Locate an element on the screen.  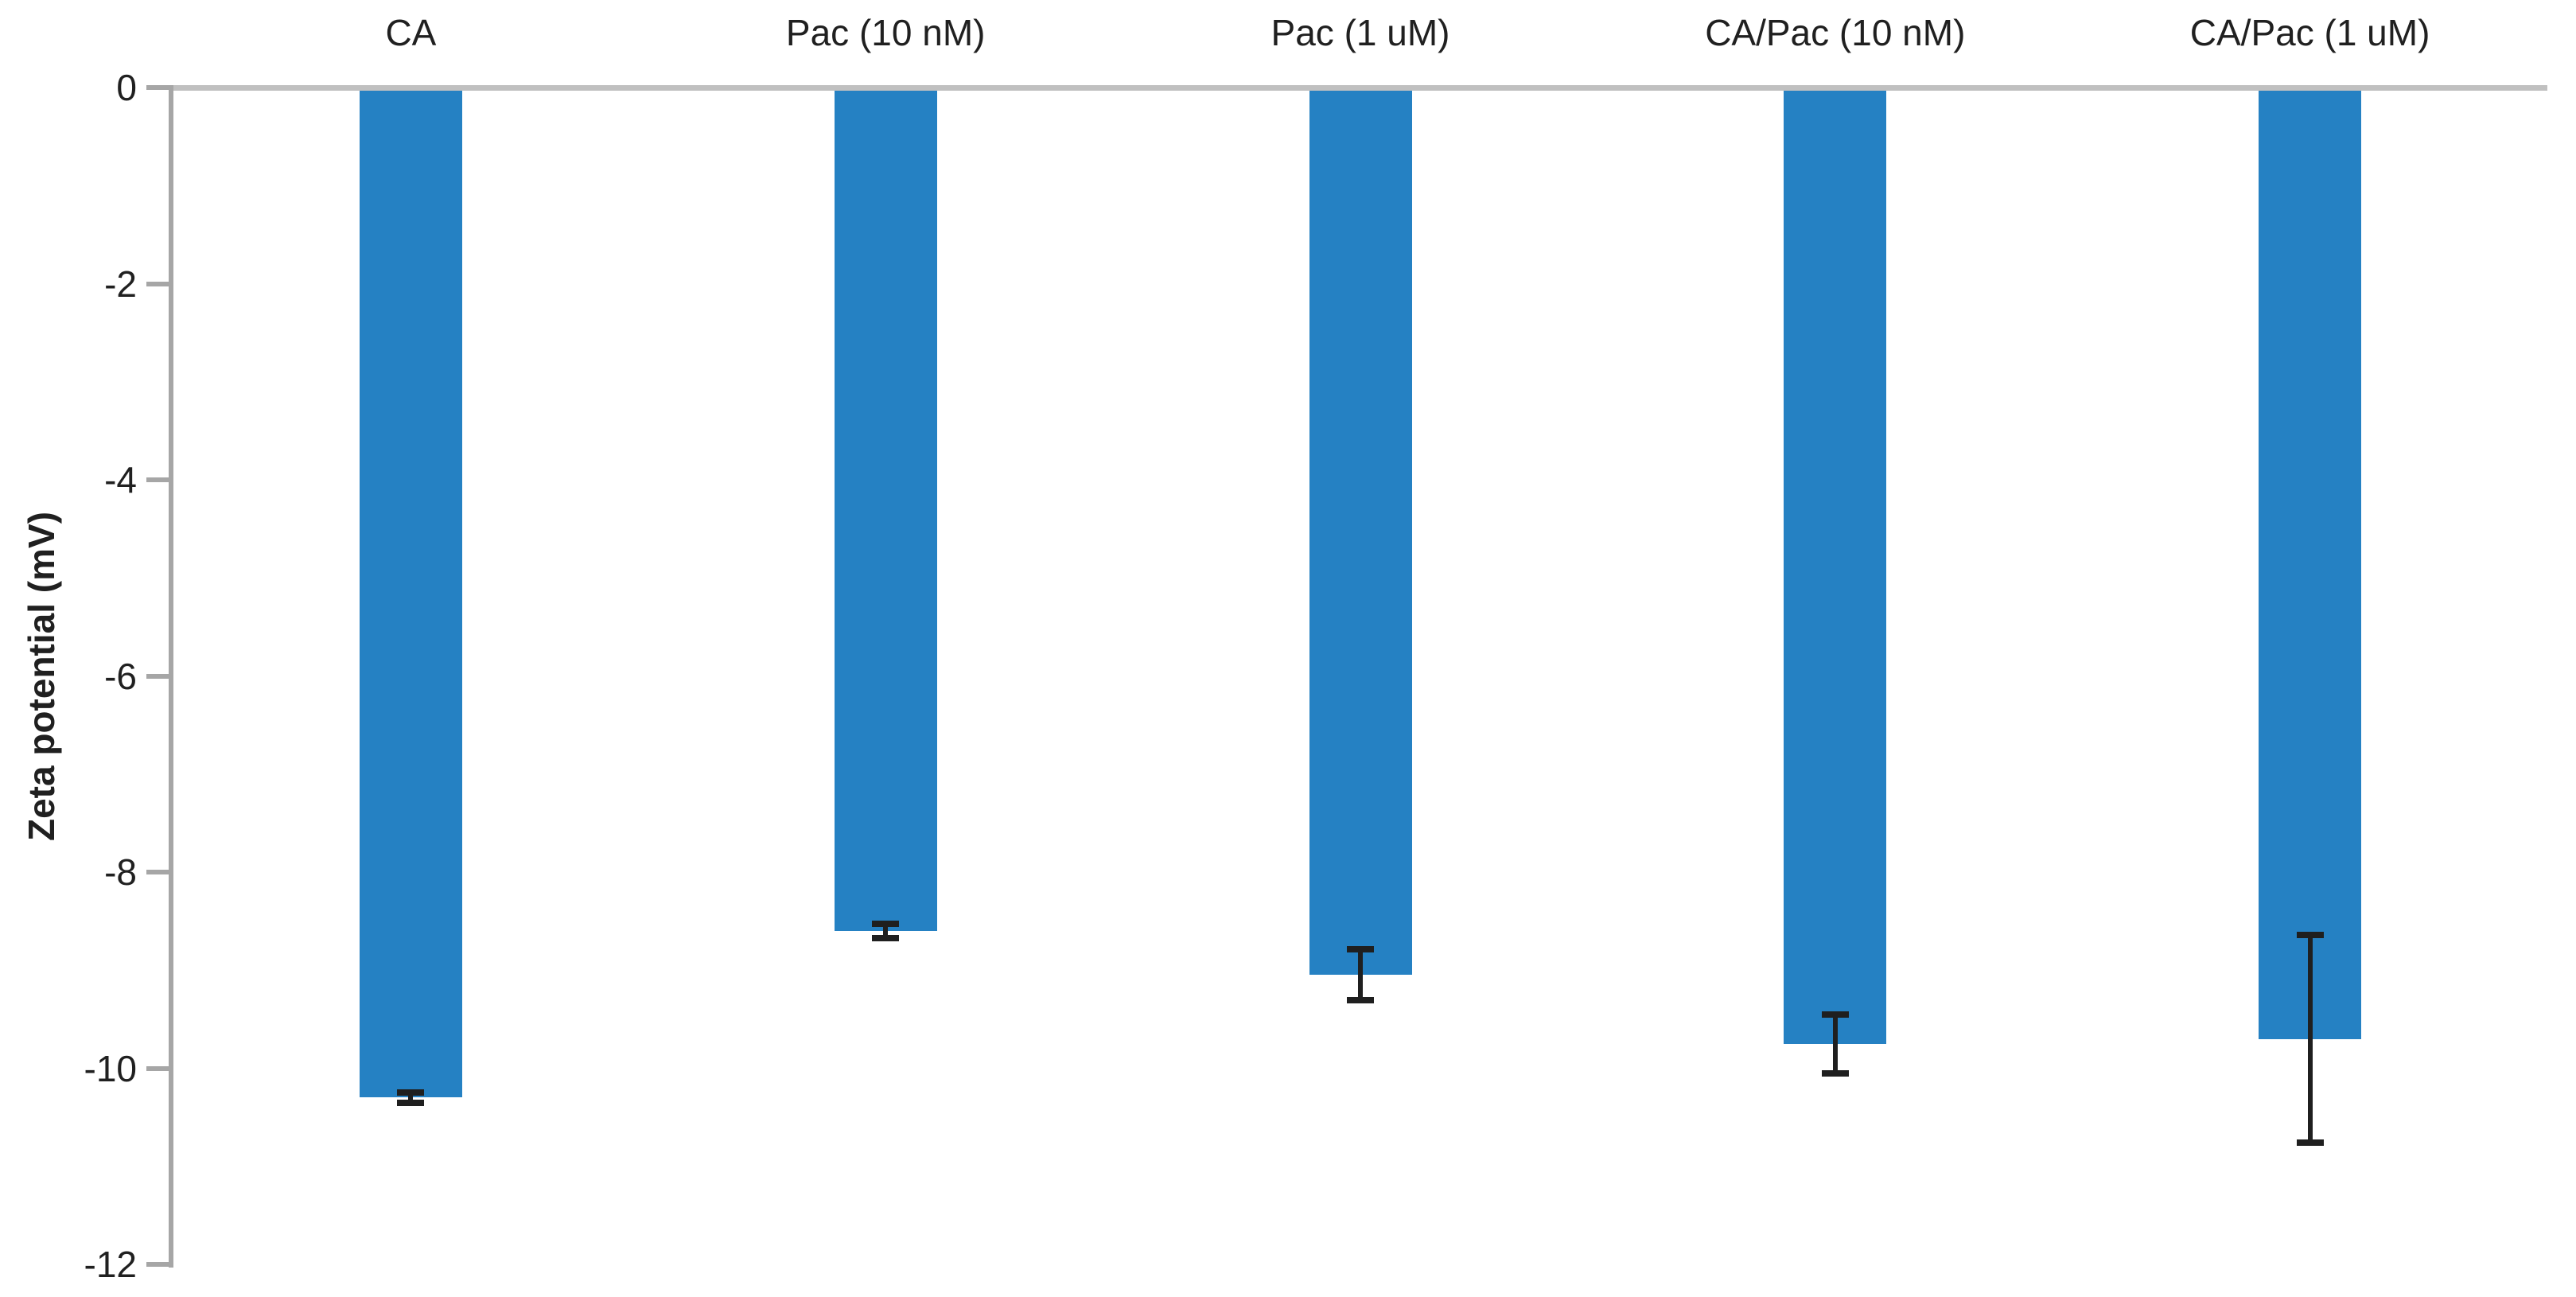
y-tick-label: -10 is located at coordinates (111, 1068).